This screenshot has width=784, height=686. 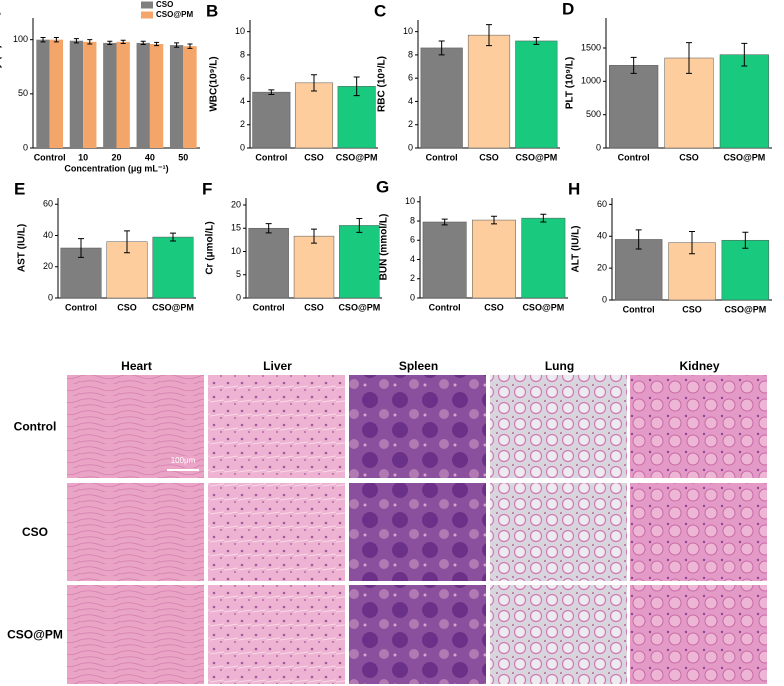 What do you see at coordinates (35, 532) in the screenshot?
I see `row-label: CSO` at bounding box center [35, 532].